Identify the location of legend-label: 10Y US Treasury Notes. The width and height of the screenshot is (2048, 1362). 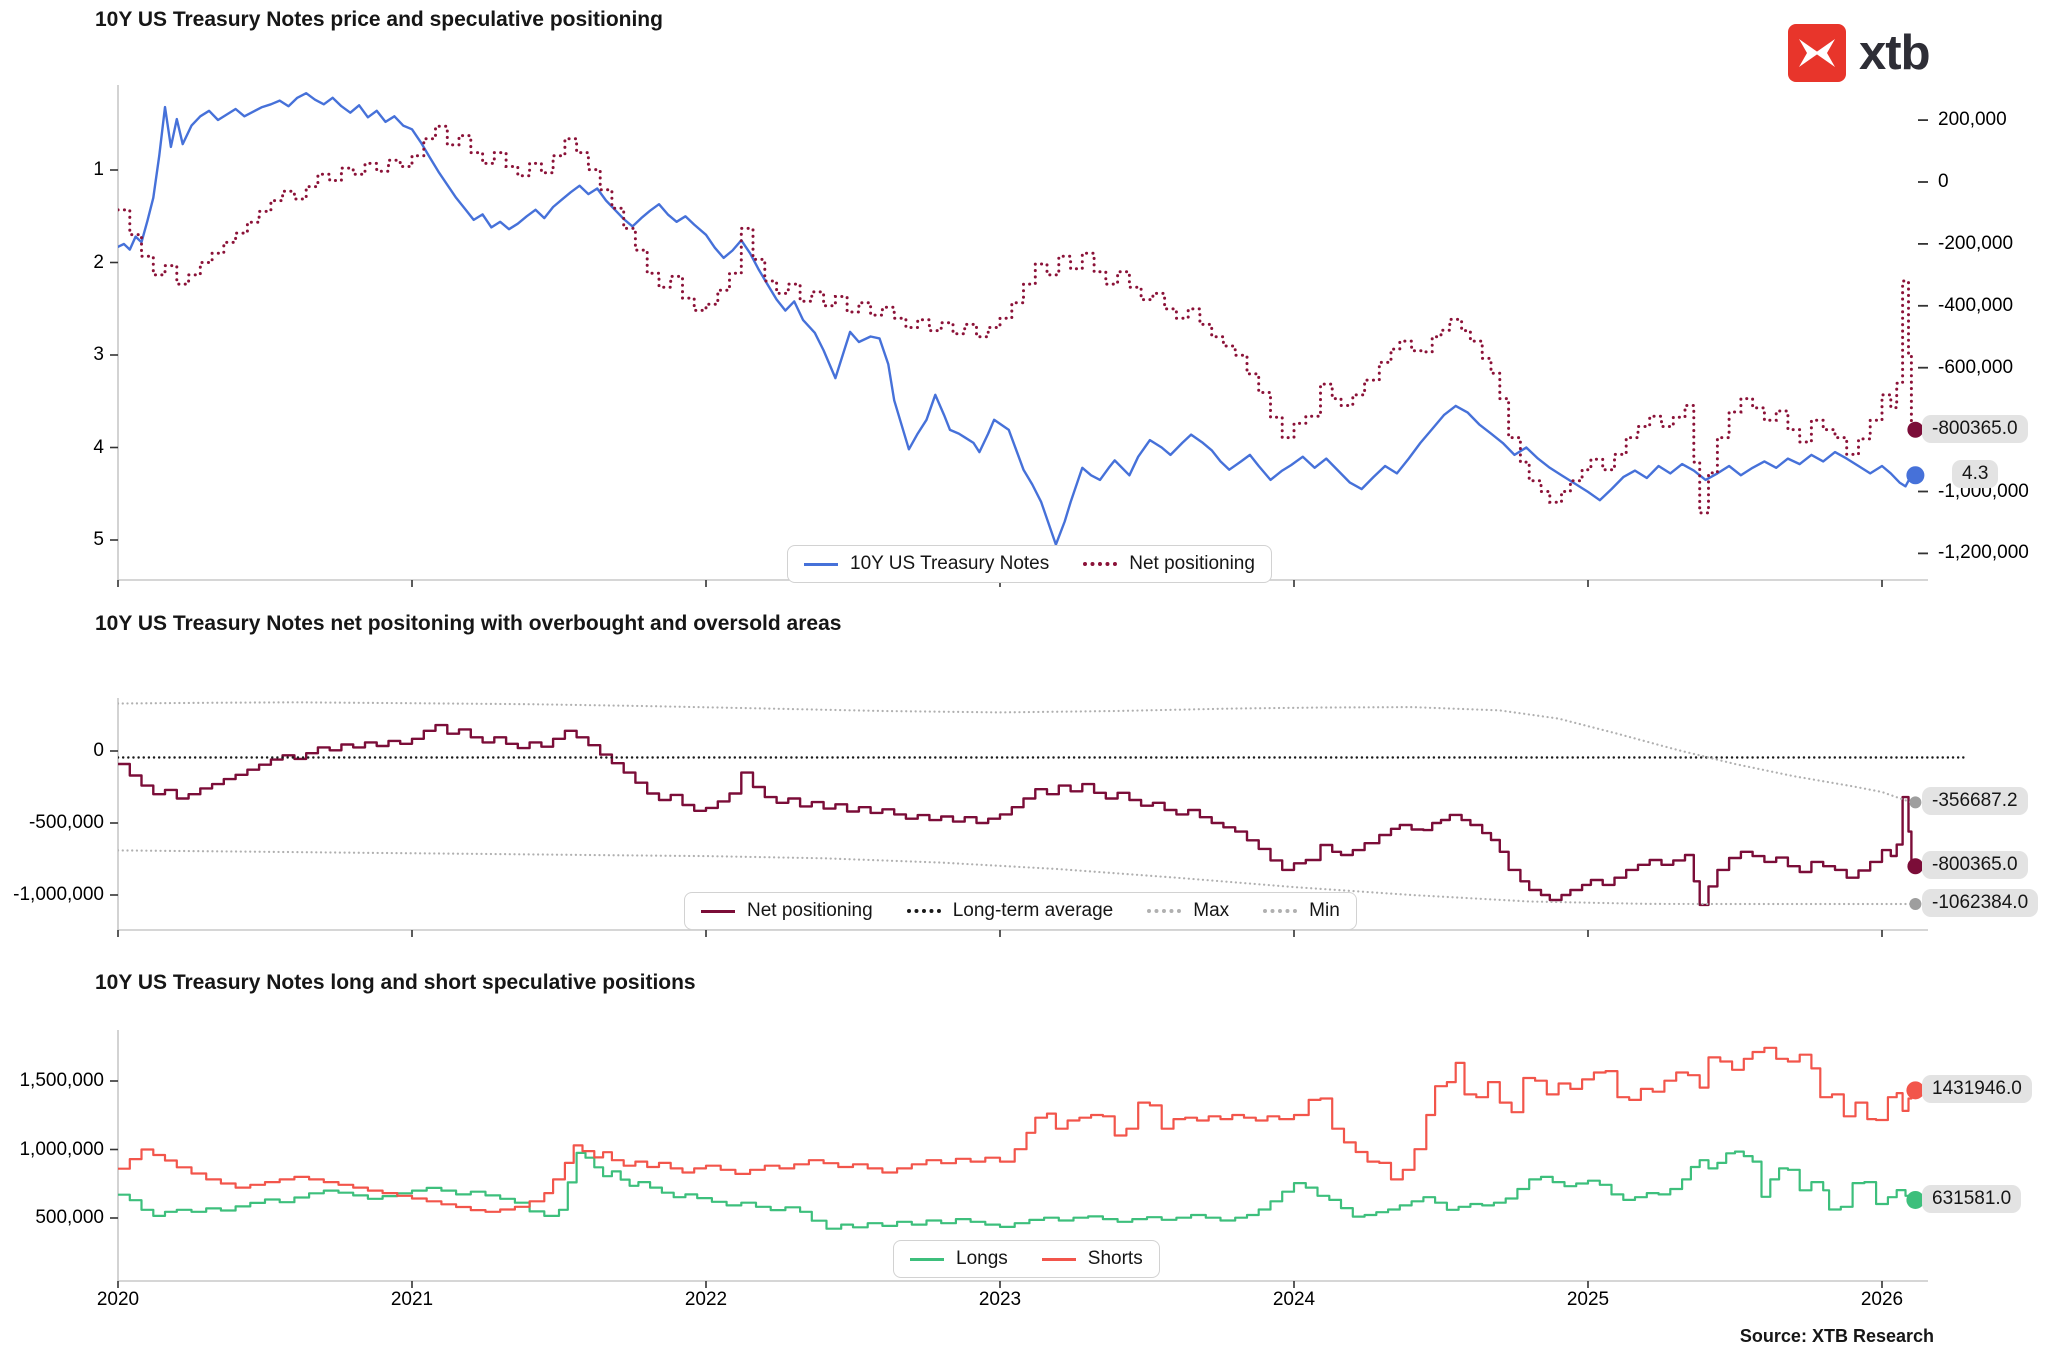
(950, 563).